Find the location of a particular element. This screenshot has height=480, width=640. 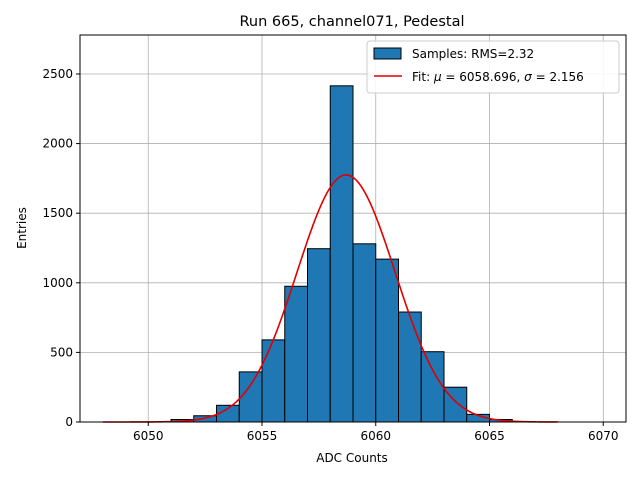

y-tick-label: 1000 is located at coordinates (57, 283).